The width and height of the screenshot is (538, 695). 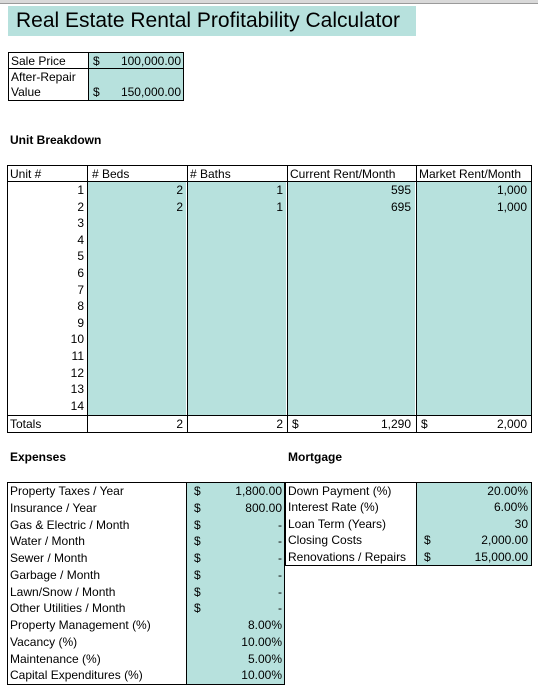 What do you see at coordinates (235, 583) in the screenshot?
I see `expenses-input-column` at bounding box center [235, 583].